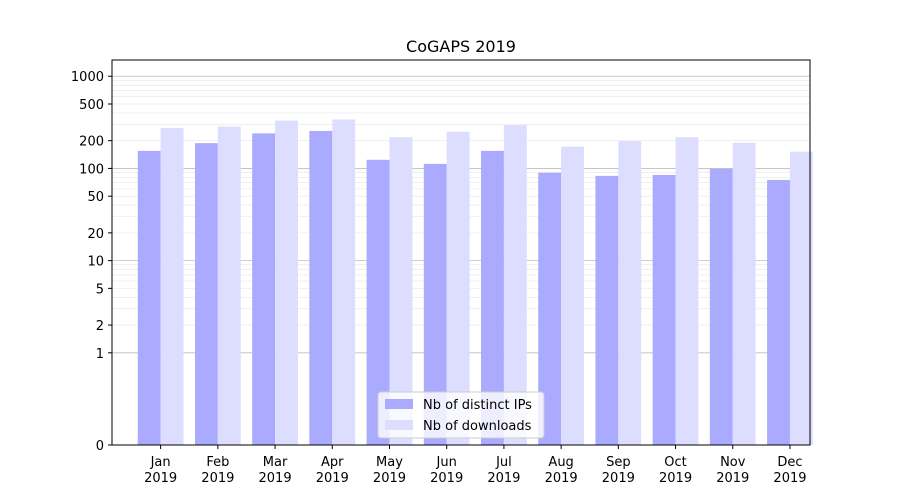 The height and width of the screenshot is (500, 900). I want to click on x-tick-label: Nov 2019, so click(732, 470).